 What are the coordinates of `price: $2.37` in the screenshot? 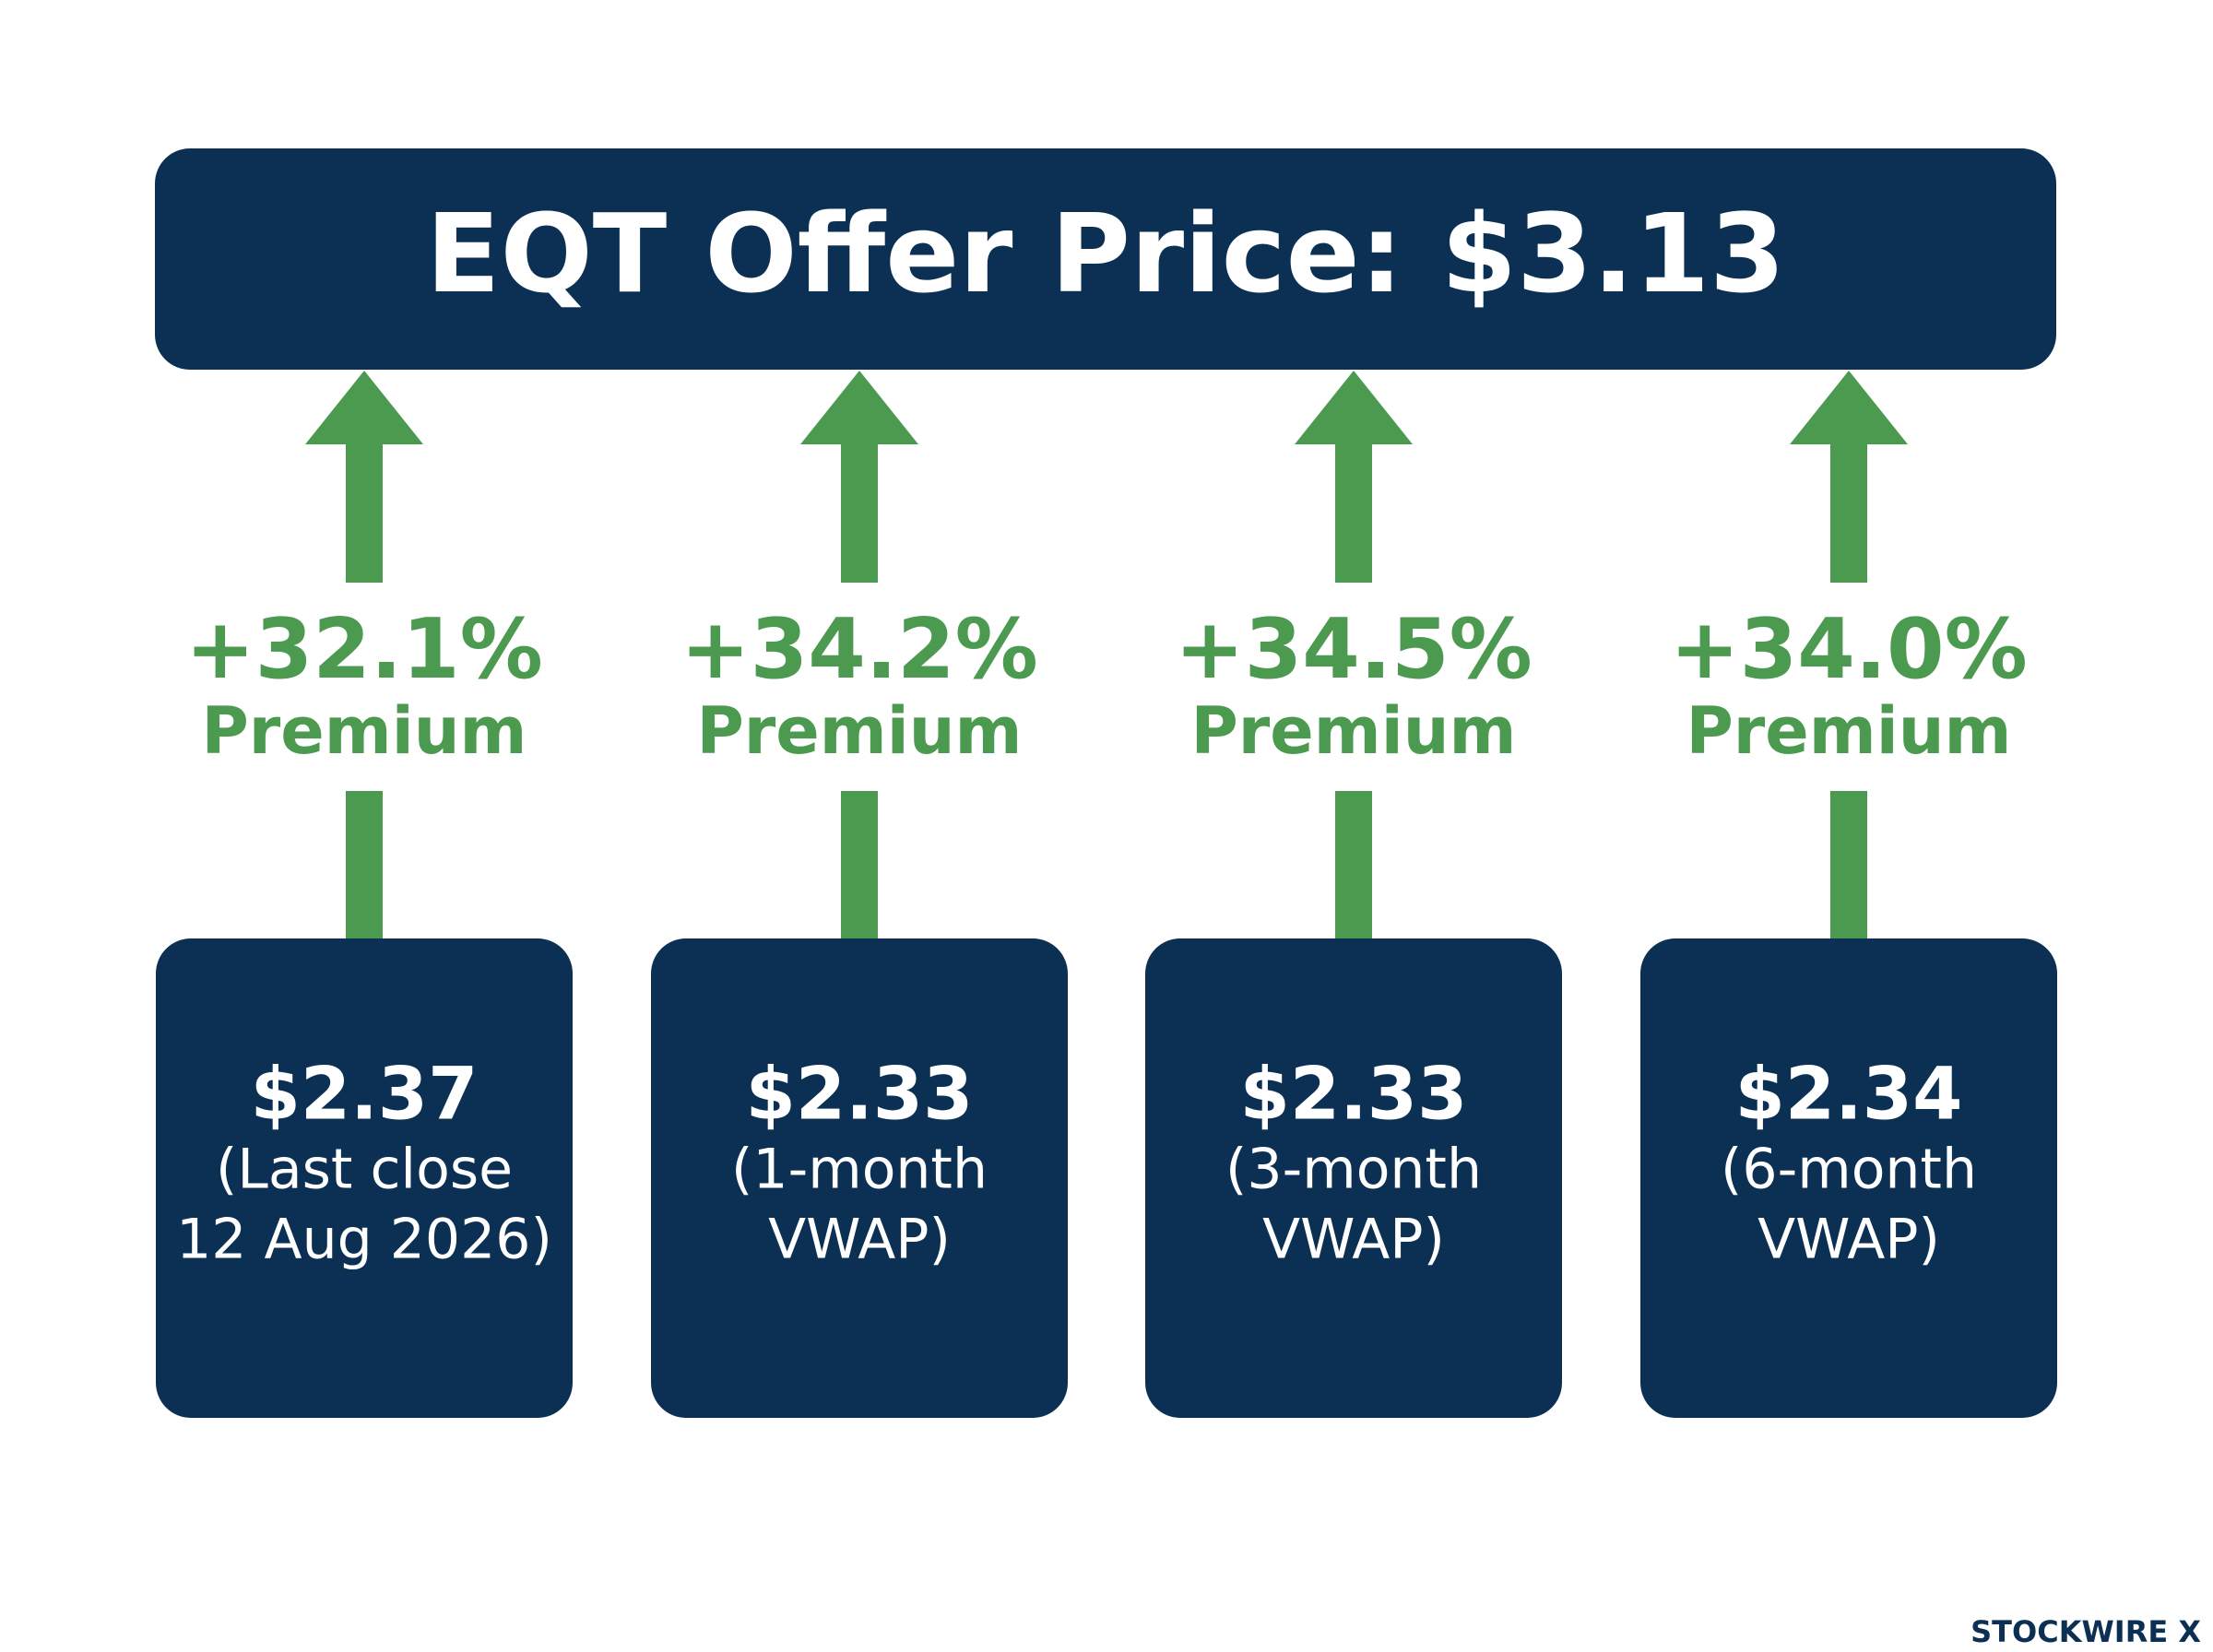 It's located at (365, 1094).